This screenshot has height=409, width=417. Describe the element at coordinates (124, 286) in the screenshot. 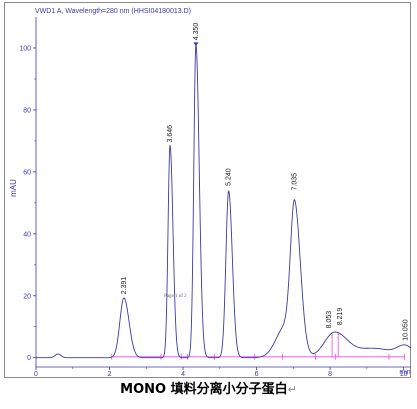

I see `peak-label: 2.391` at that location.